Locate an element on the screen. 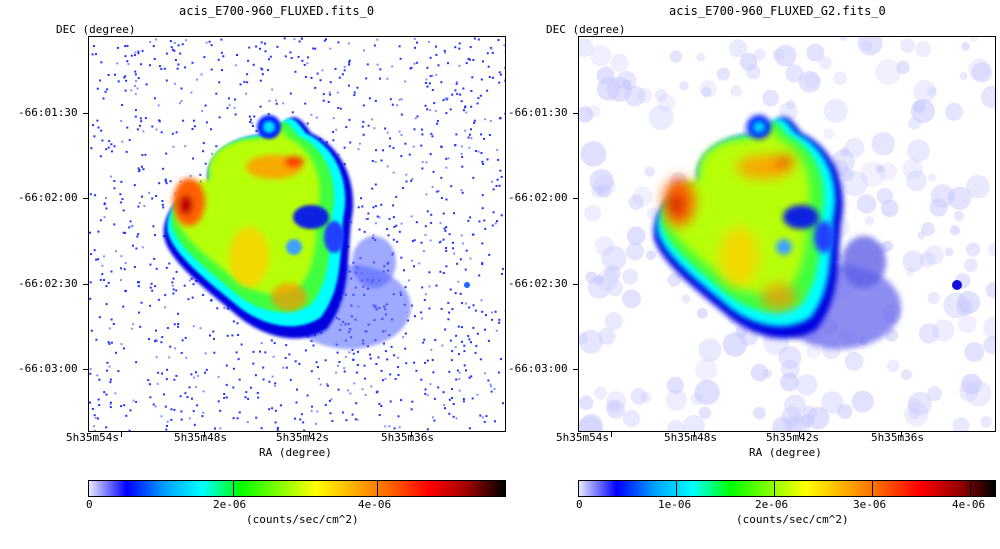 This screenshot has height=549, width=1000. colorbar-tick-label: 3e-06 is located at coordinates (870, 504).